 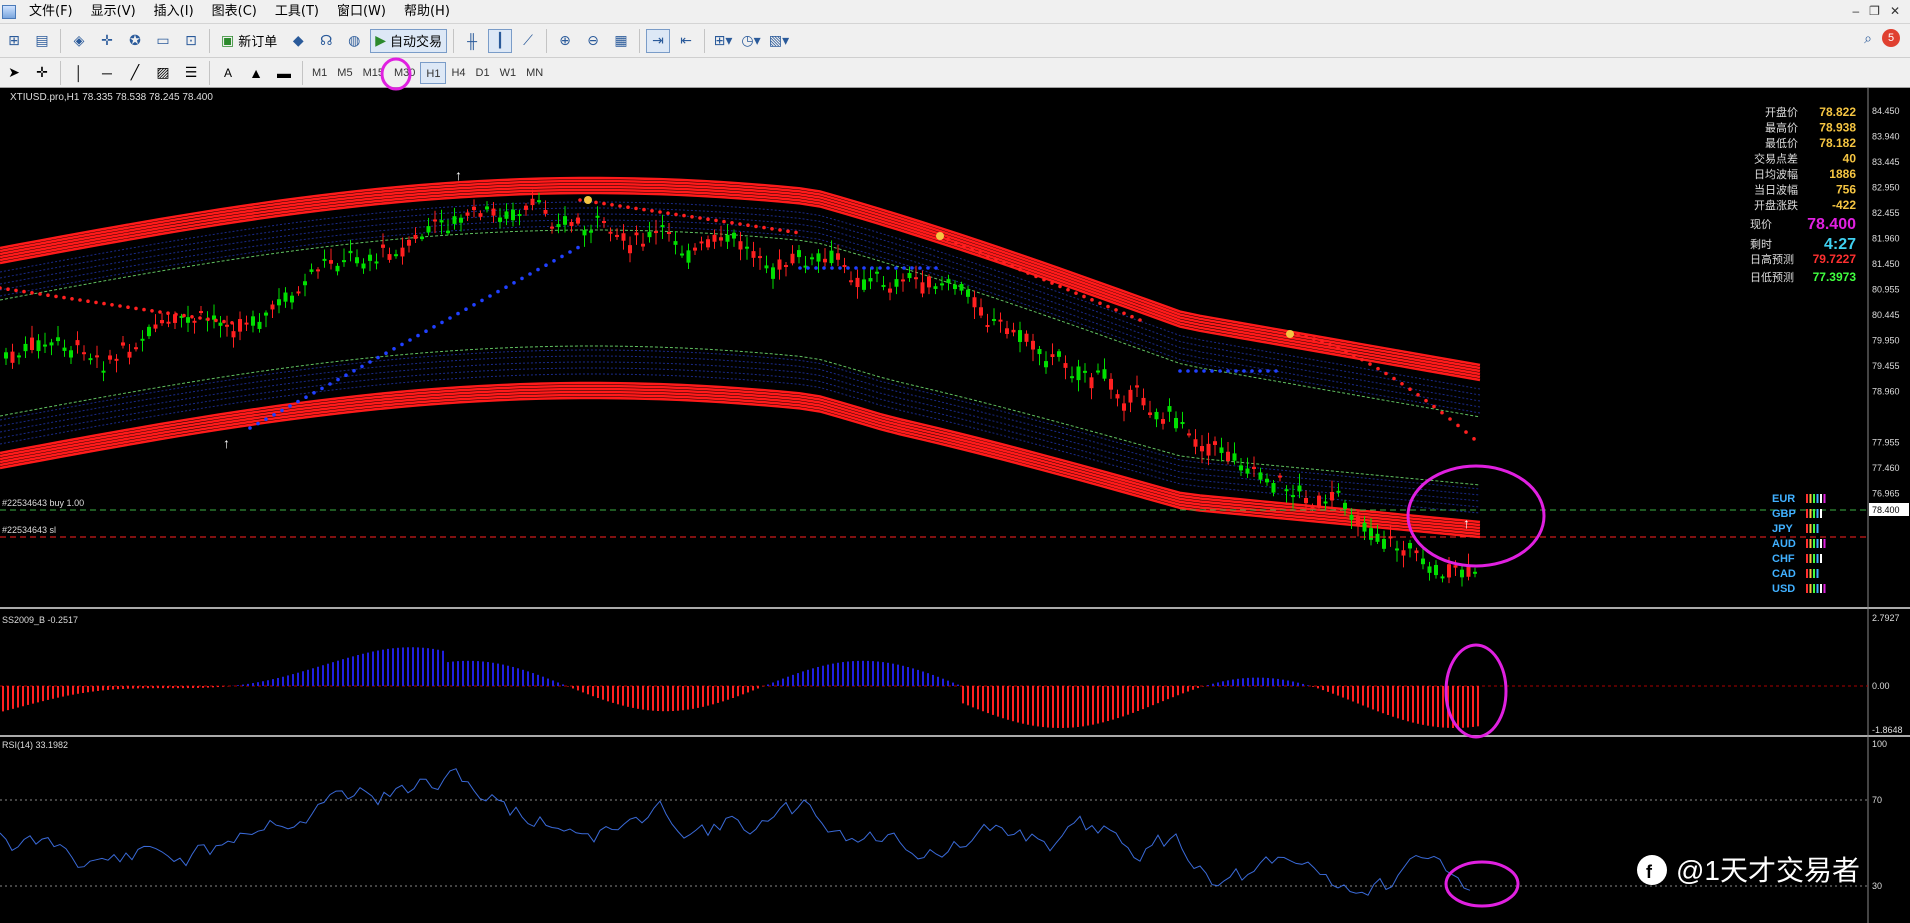 What do you see at coordinates (535, 72) in the screenshot?
I see `timeframe-mn: MN` at bounding box center [535, 72].